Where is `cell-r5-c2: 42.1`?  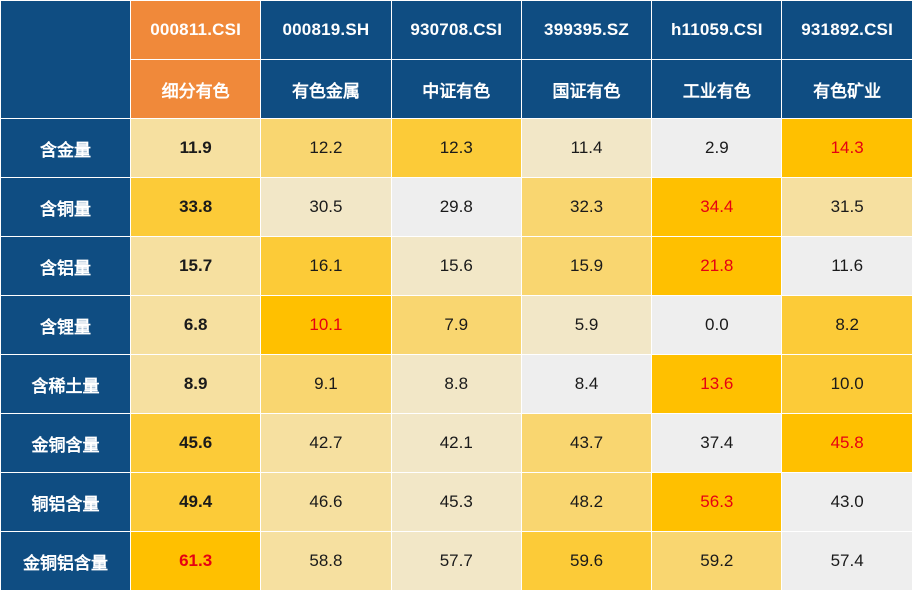 cell-r5-c2: 42.1 is located at coordinates (456, 443).